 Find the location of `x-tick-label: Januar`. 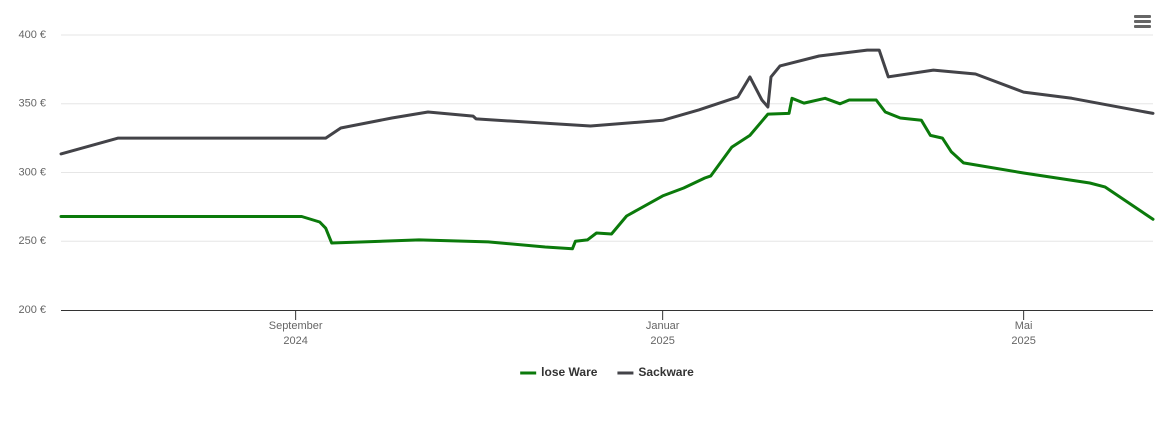

x-tick-label: Januar is located at coordinates (663, 326).